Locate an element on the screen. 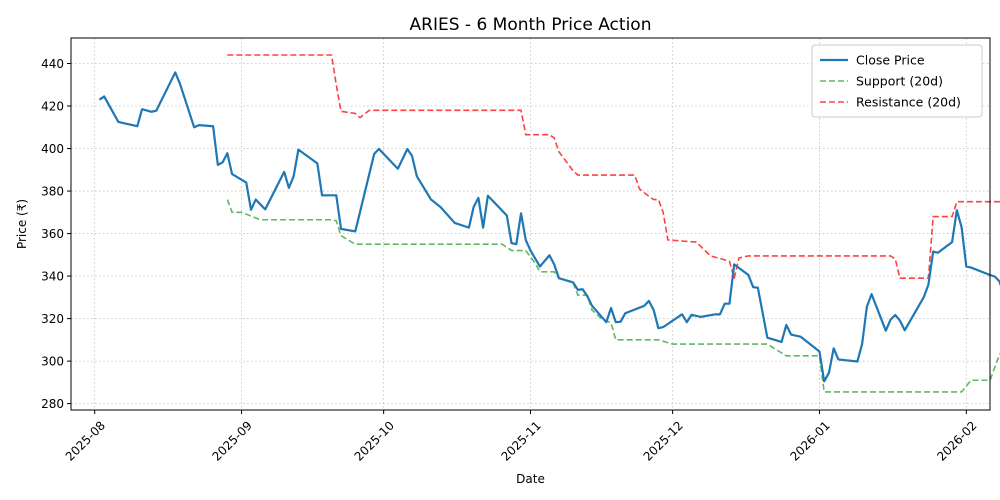  y-axis: 280 300 320 340 360 380 400 420 440 is located at coordinates (56, 234).